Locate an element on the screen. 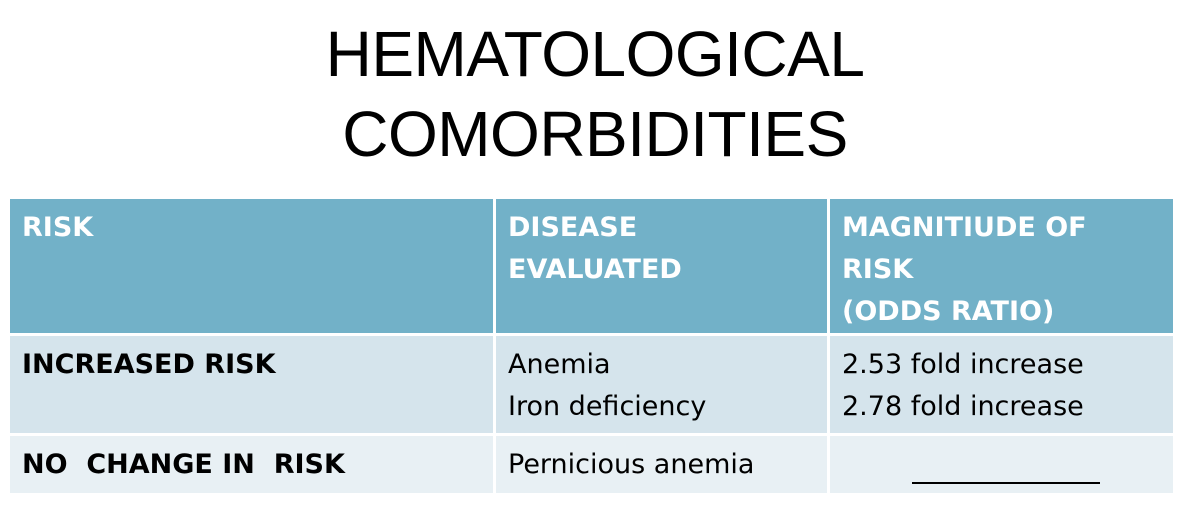 The width and height of the screenshot is (1190, 528). disease-cell: Pernicious anemia is located at coordinates (661, 464).